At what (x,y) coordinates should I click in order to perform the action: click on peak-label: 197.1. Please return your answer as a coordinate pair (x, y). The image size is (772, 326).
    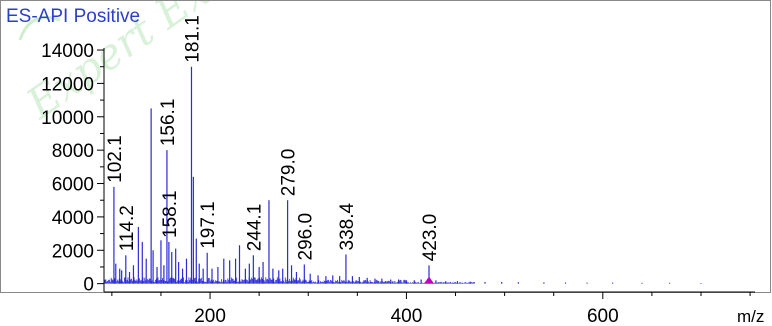
    Looking at the image, I should click on (208, 225).